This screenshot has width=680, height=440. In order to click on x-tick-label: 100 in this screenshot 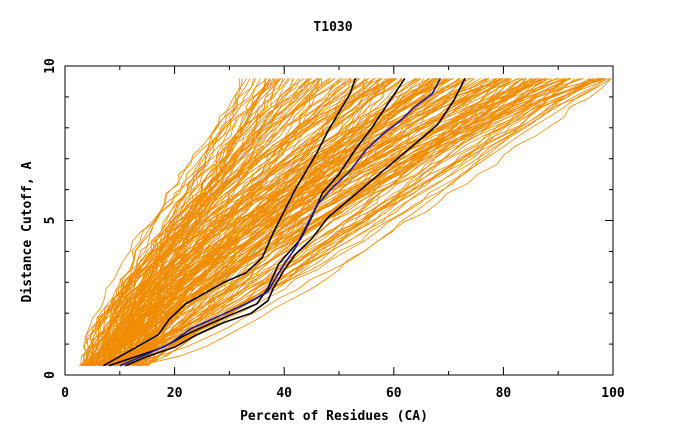, I will do `click(613, 393)`.